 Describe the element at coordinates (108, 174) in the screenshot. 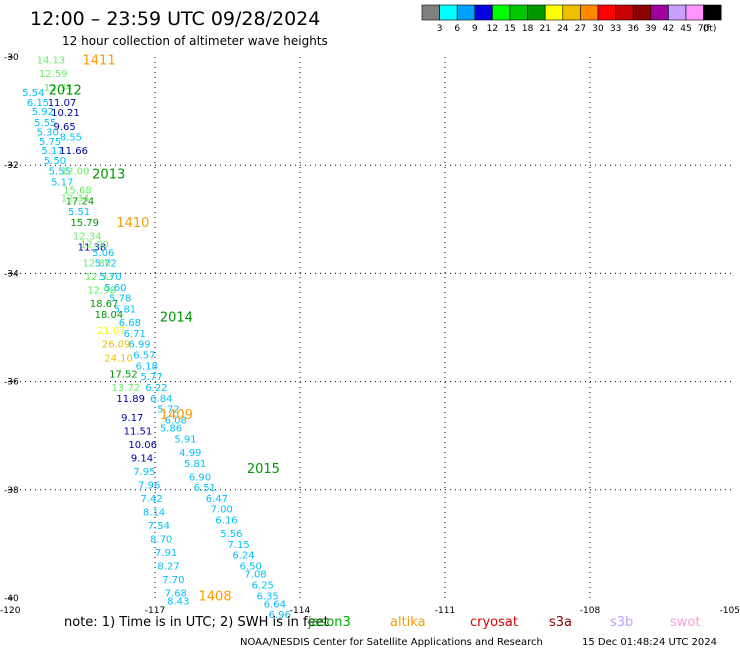

I see `orbit-label: 2013` at that location.